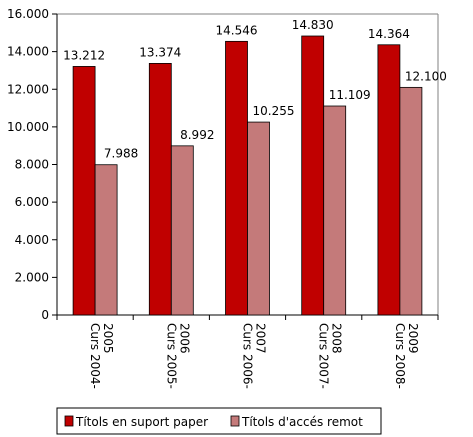  Describe the element at coordinates (28, 14) in the screenshot. I see `y-tick-label: 16.000` at that location.